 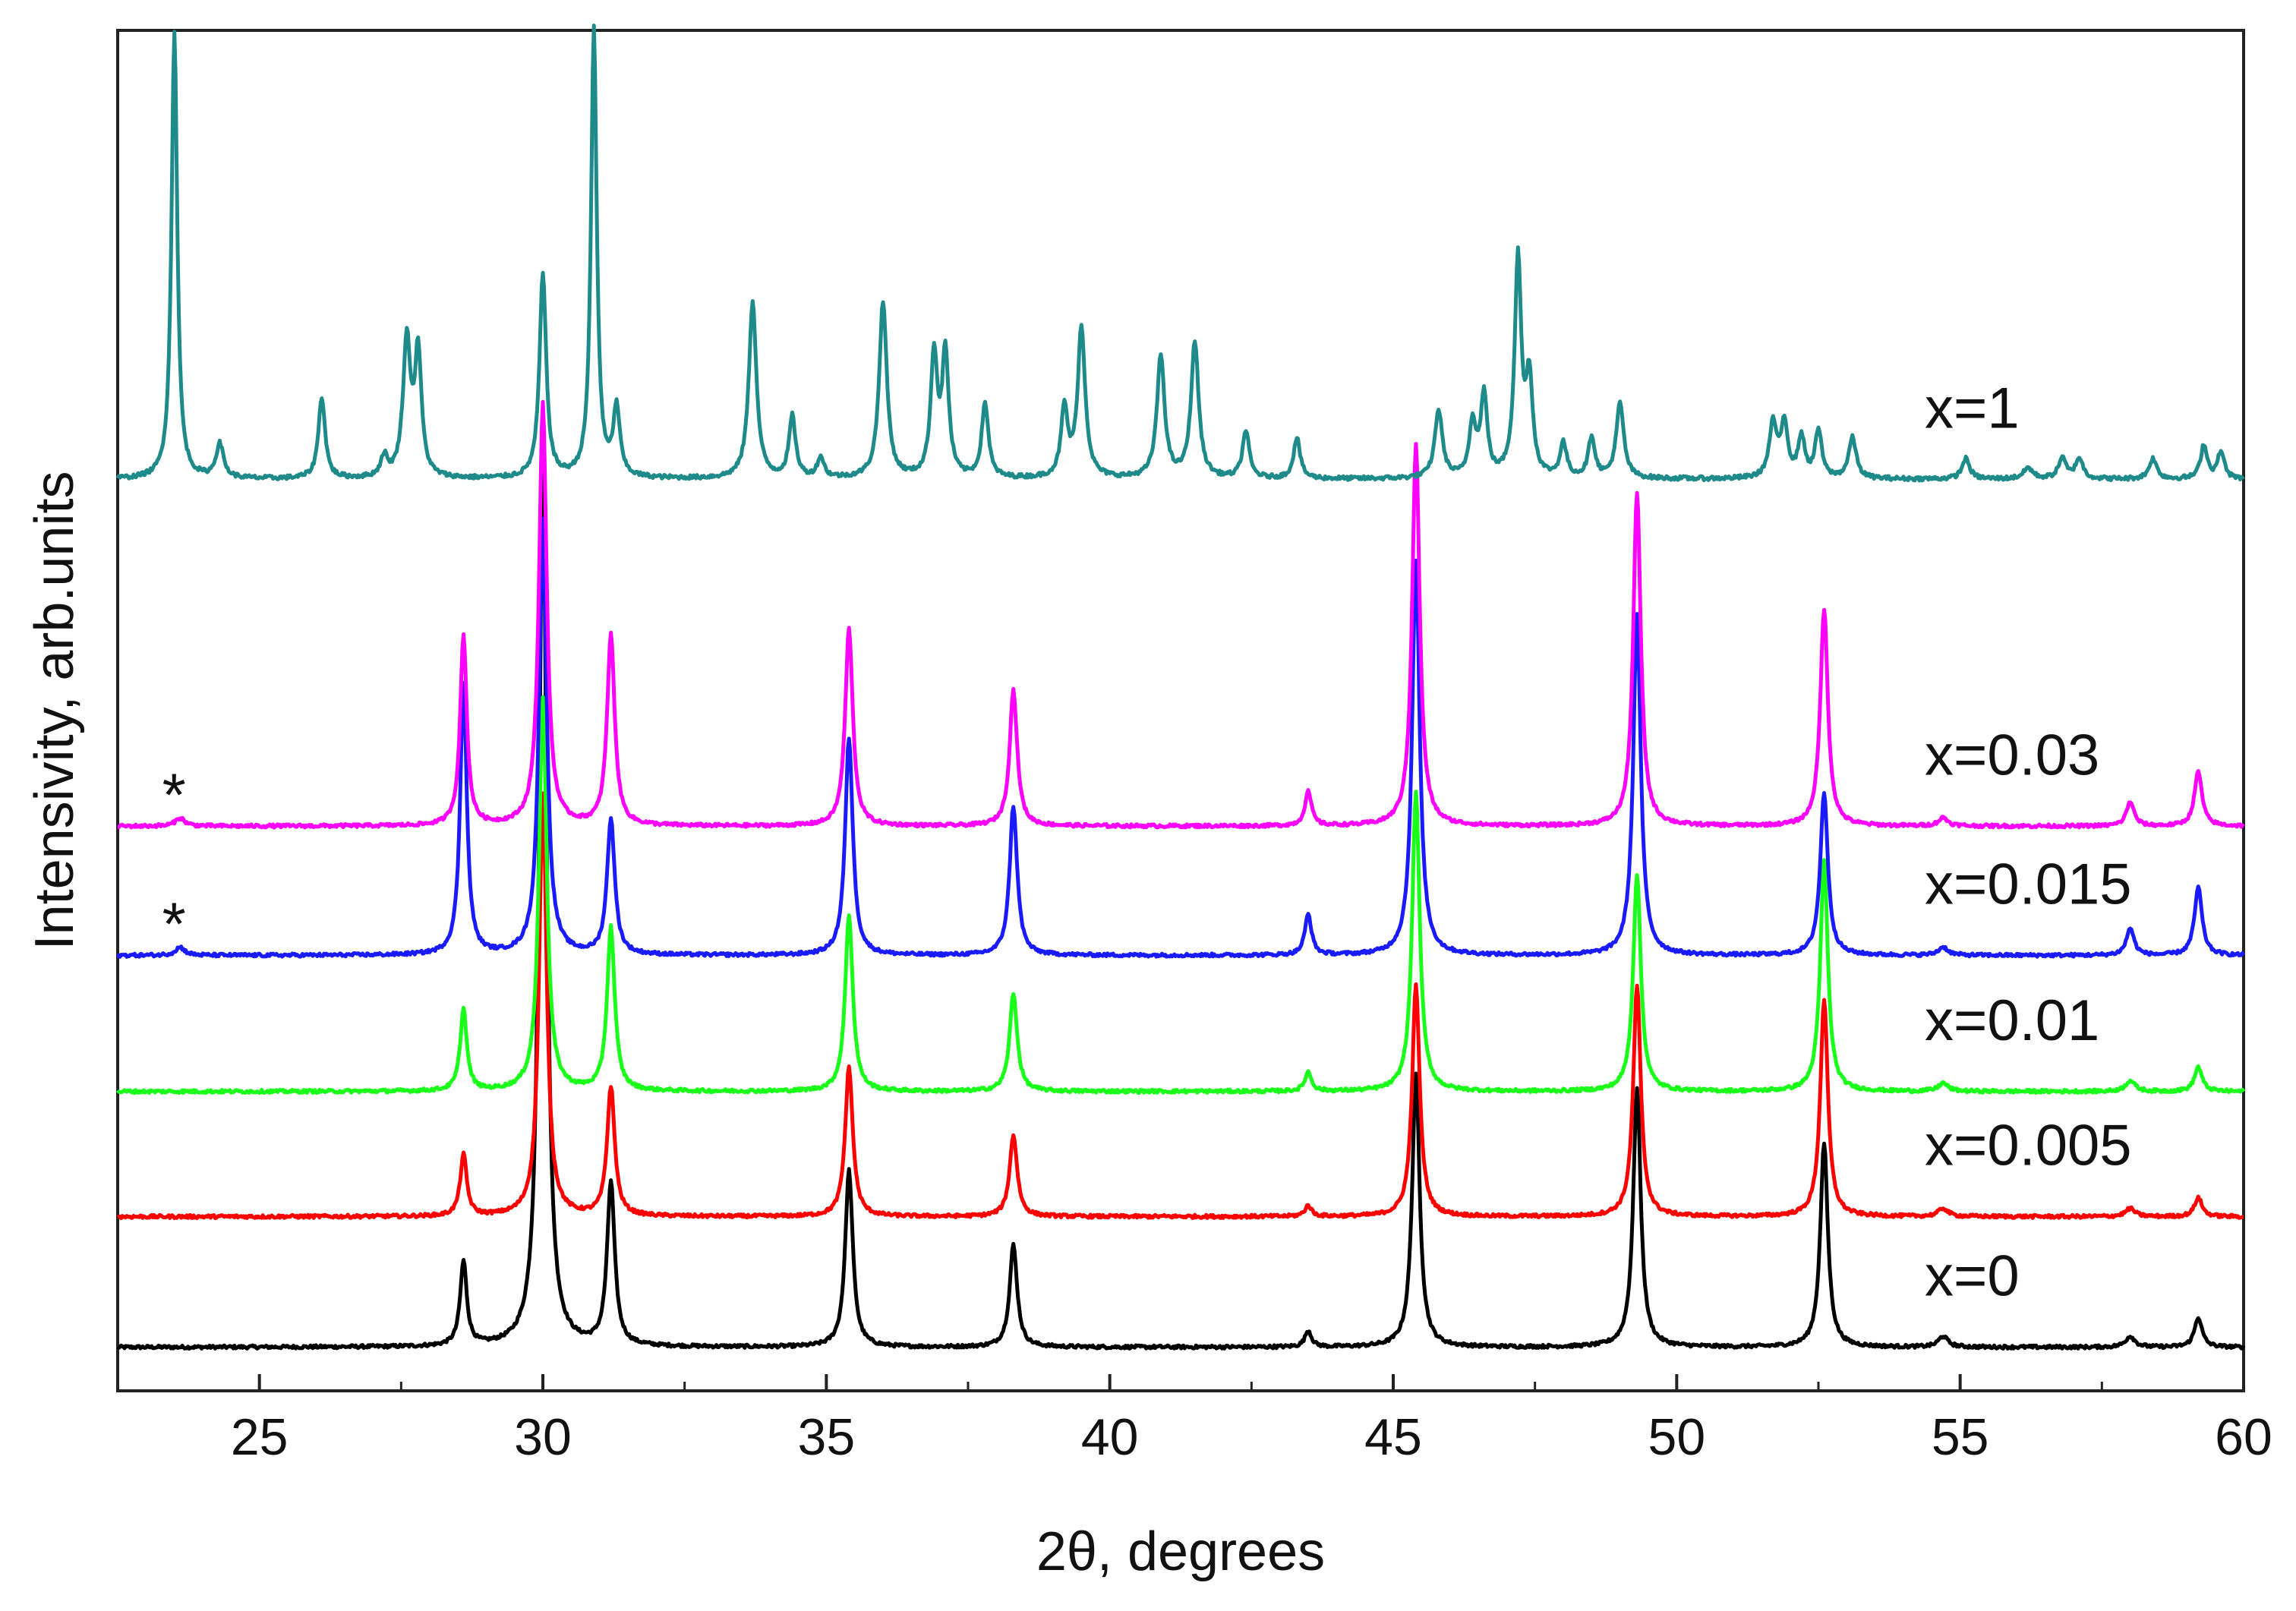 I want to click on x-tick-label: 50, so click(x=1677, y=1437).